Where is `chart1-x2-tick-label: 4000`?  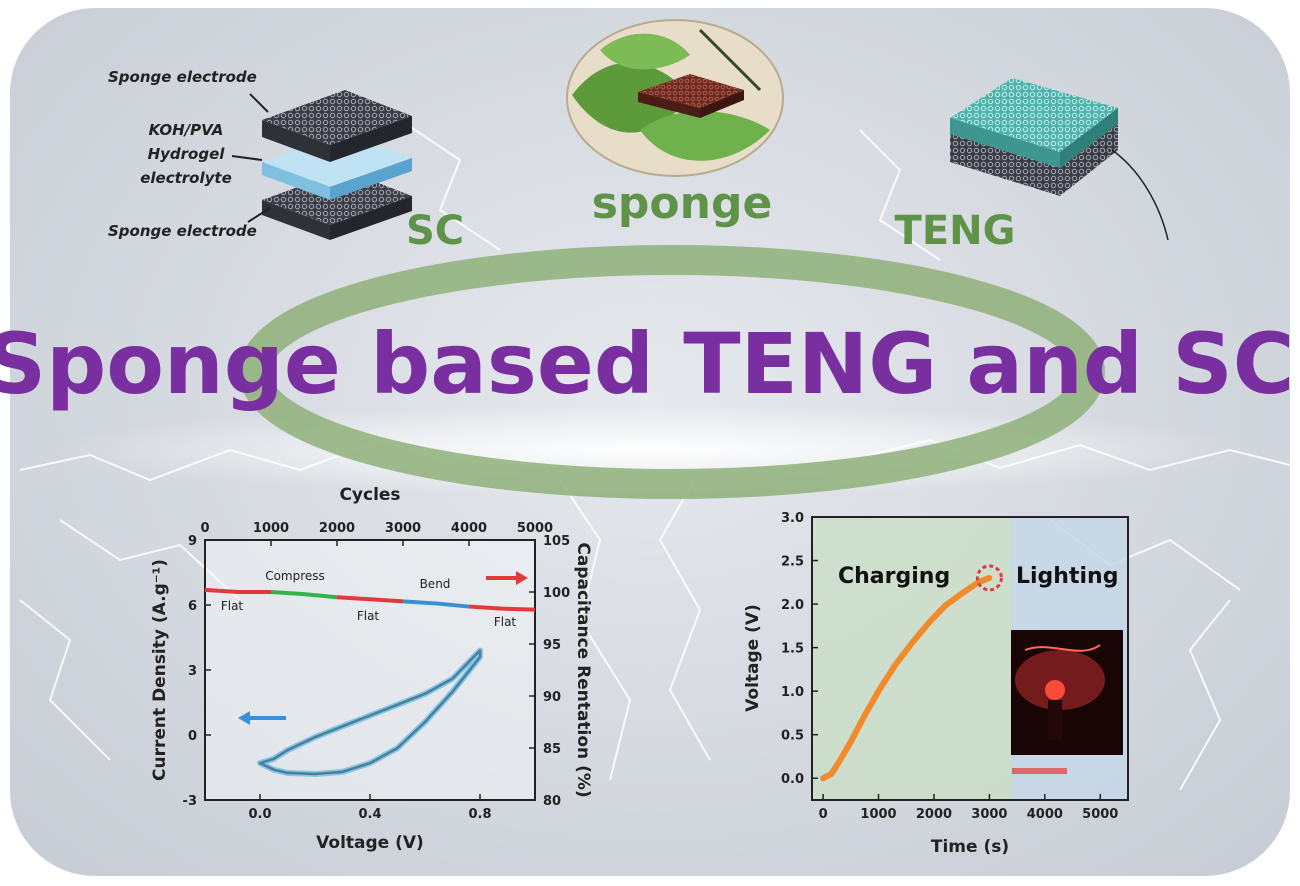 chart1-x2-tick-label: 4000 is located at coordinates (469, 528).